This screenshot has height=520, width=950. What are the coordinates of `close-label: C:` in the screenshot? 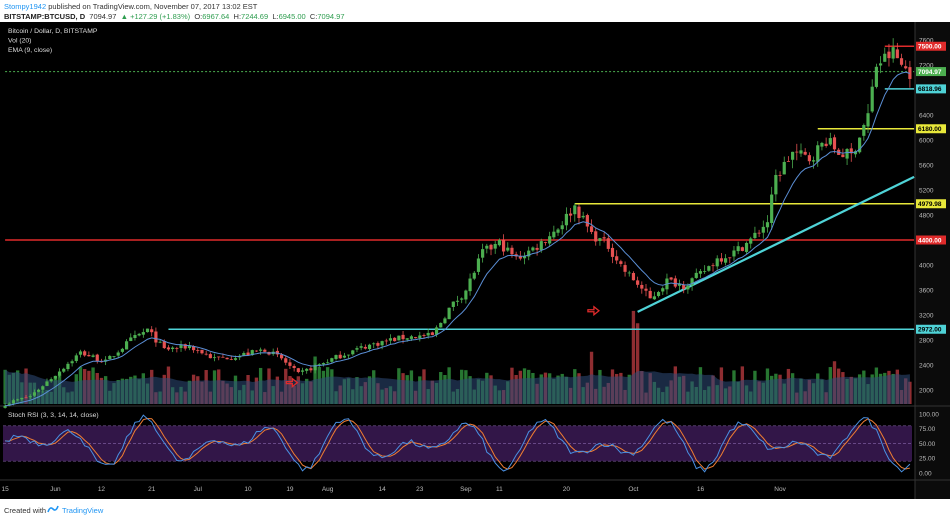 It's located at (313, 16).